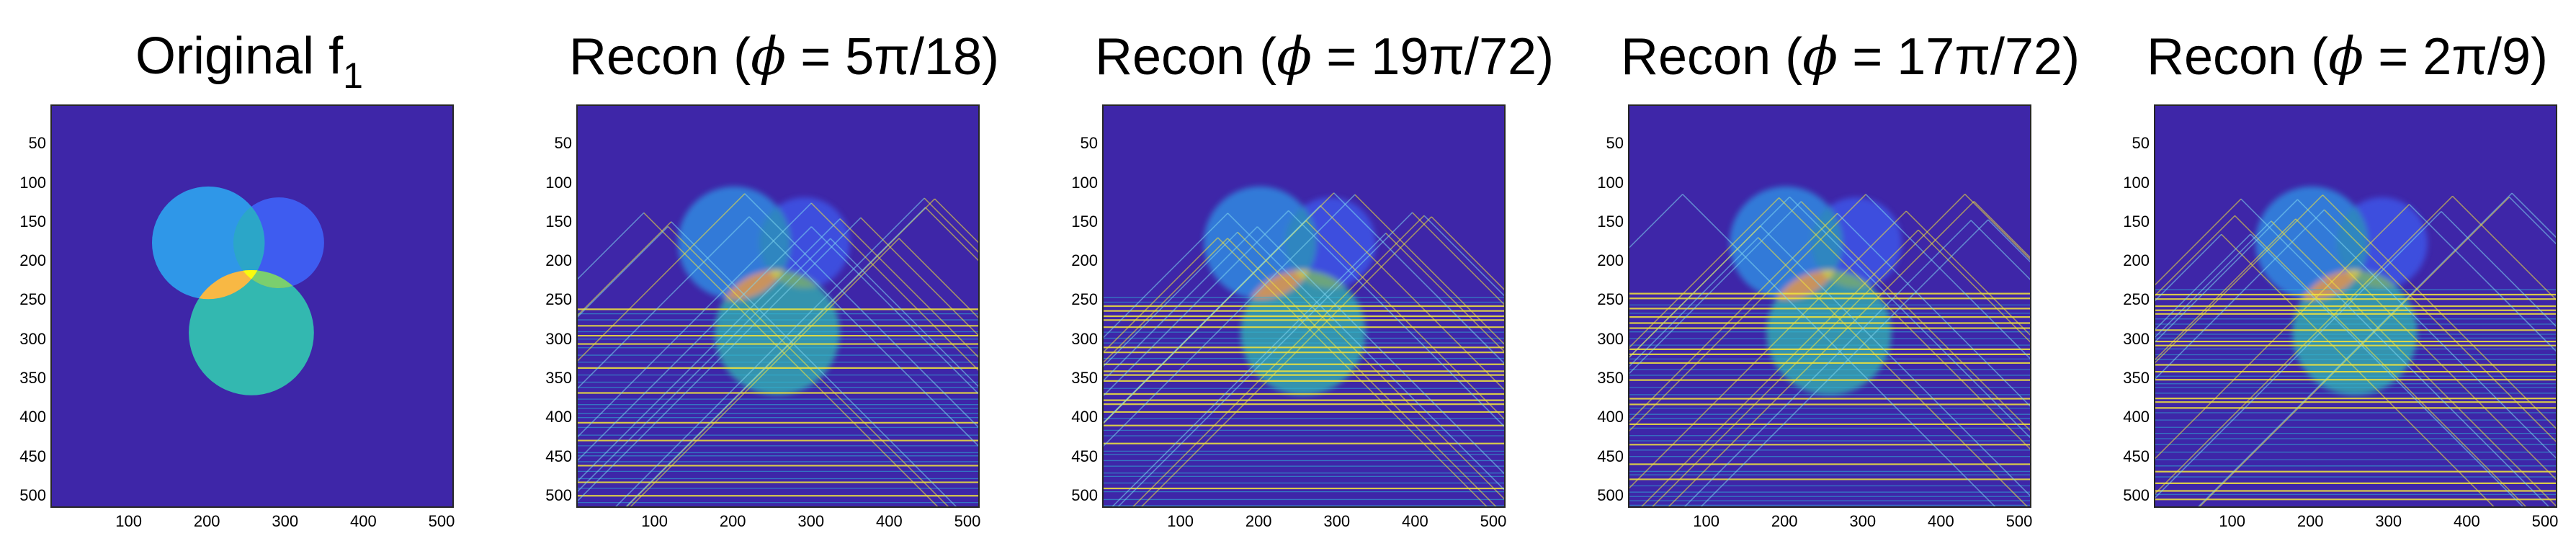  I want to click on y-tick-label: 50, so click(2141, 143).